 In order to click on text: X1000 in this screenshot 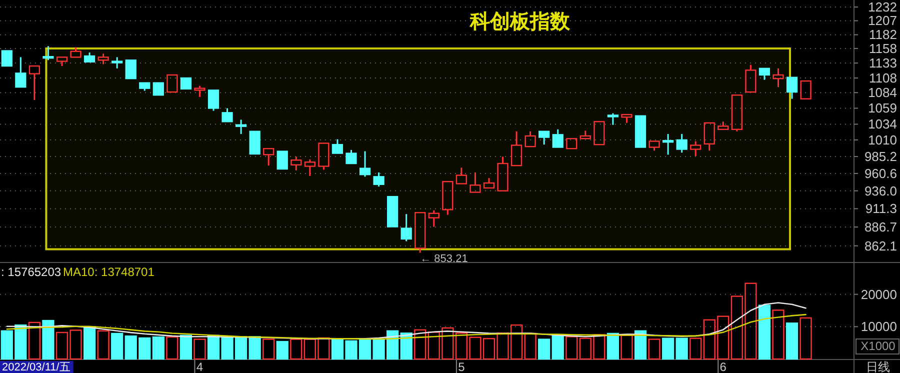, I will do `click(878, 346)`.